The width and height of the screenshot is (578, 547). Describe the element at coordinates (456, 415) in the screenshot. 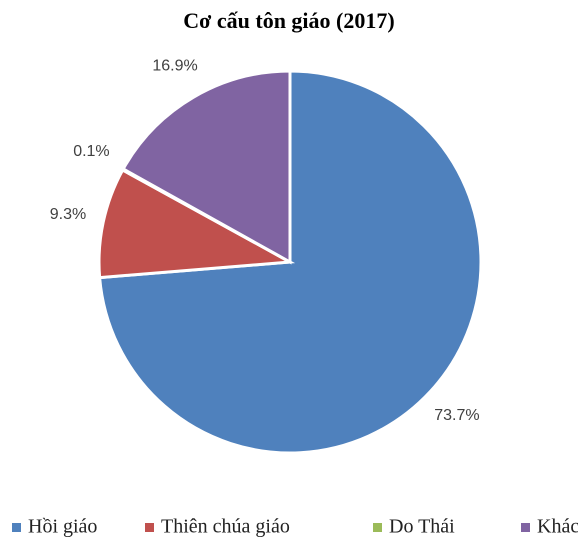

I see `data-label: 73.7%` at that location.